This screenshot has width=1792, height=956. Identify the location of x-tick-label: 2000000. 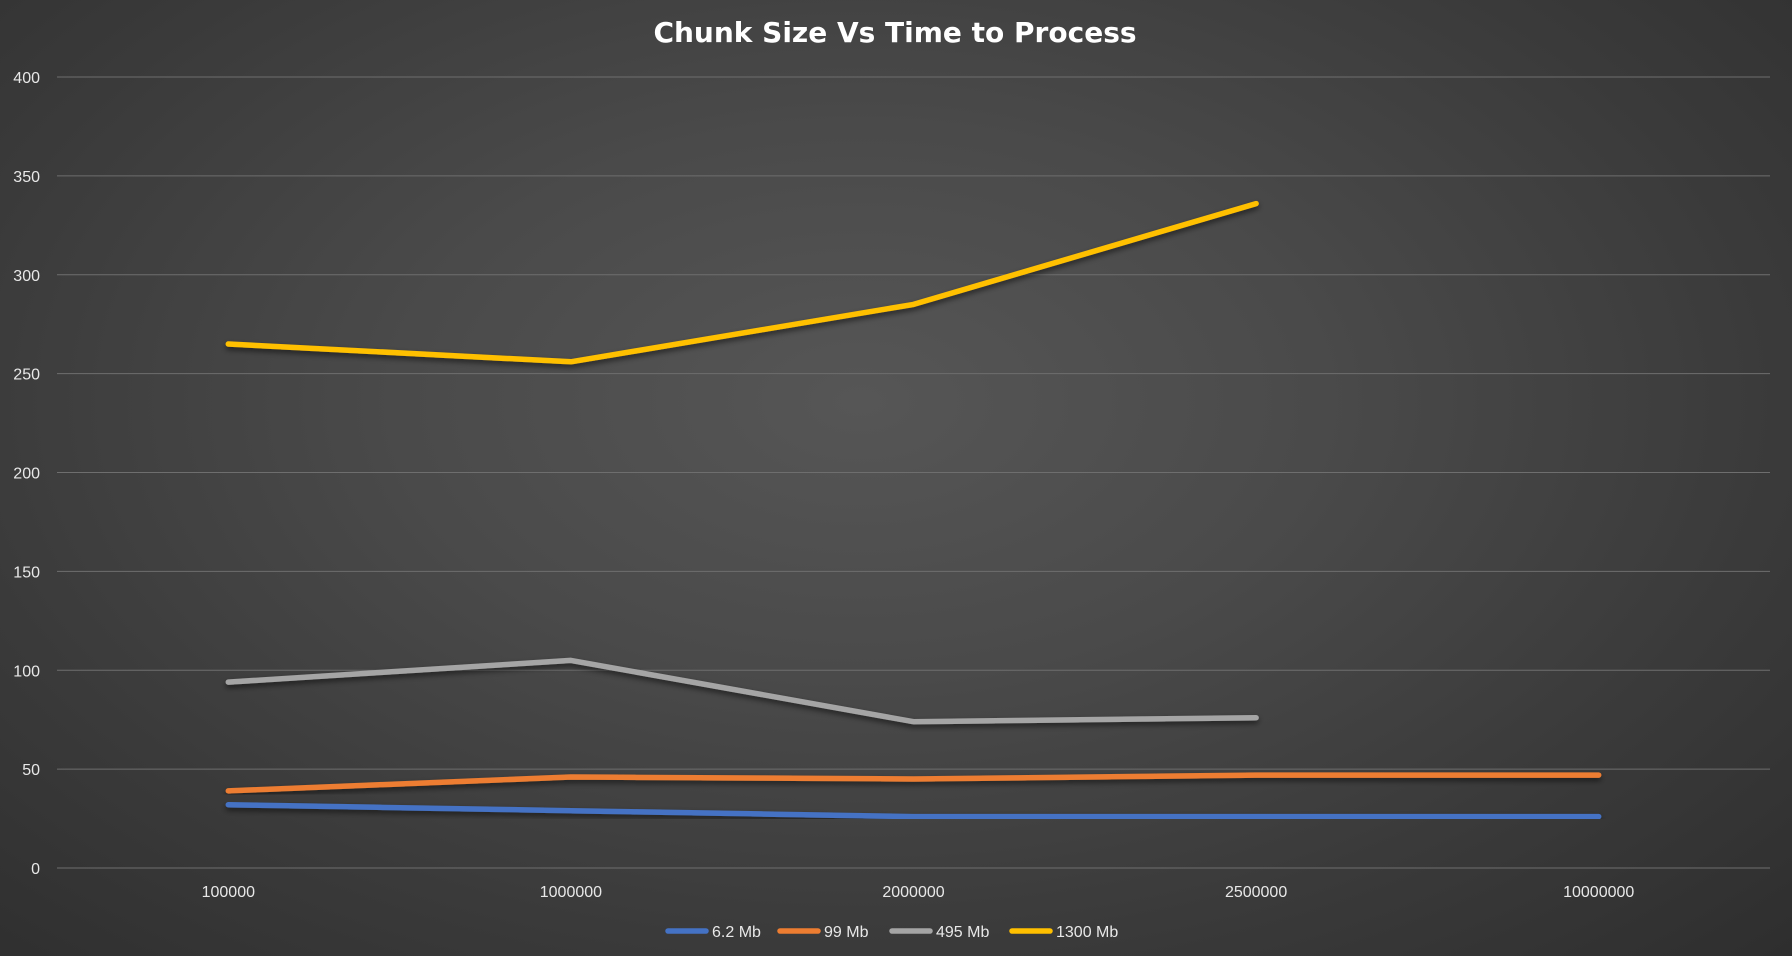
(913, 892).